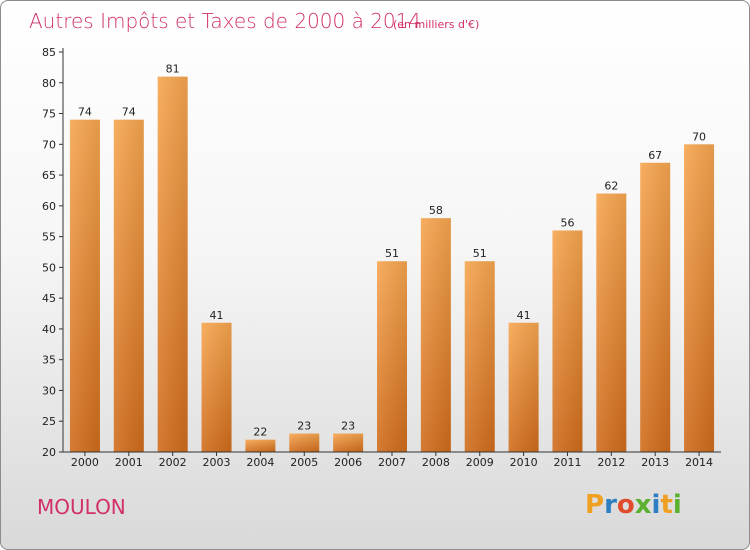 The height and width of the screenshot is (550, 750). Describe the element at coordinates (699, 136) in the screenshot. I see `bar-value-label: 70` at that location.